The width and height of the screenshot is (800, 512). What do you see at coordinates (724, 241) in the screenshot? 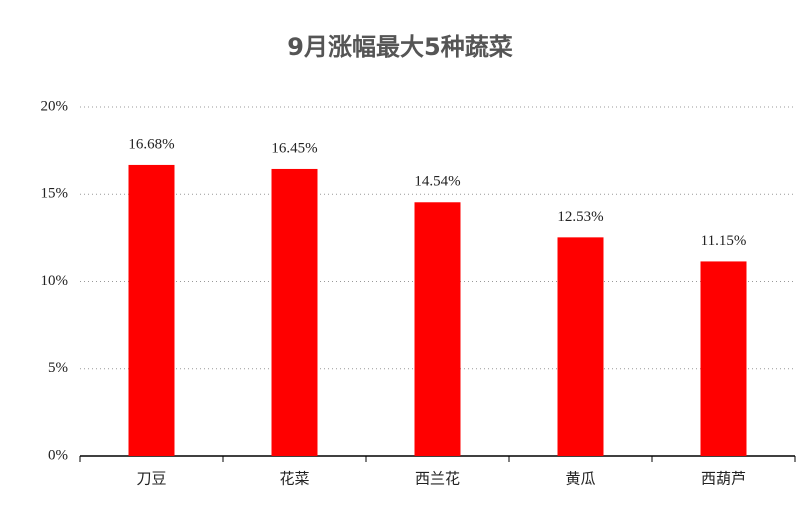
I see `data-label: 11.15%` at bounding box center [724, 241].